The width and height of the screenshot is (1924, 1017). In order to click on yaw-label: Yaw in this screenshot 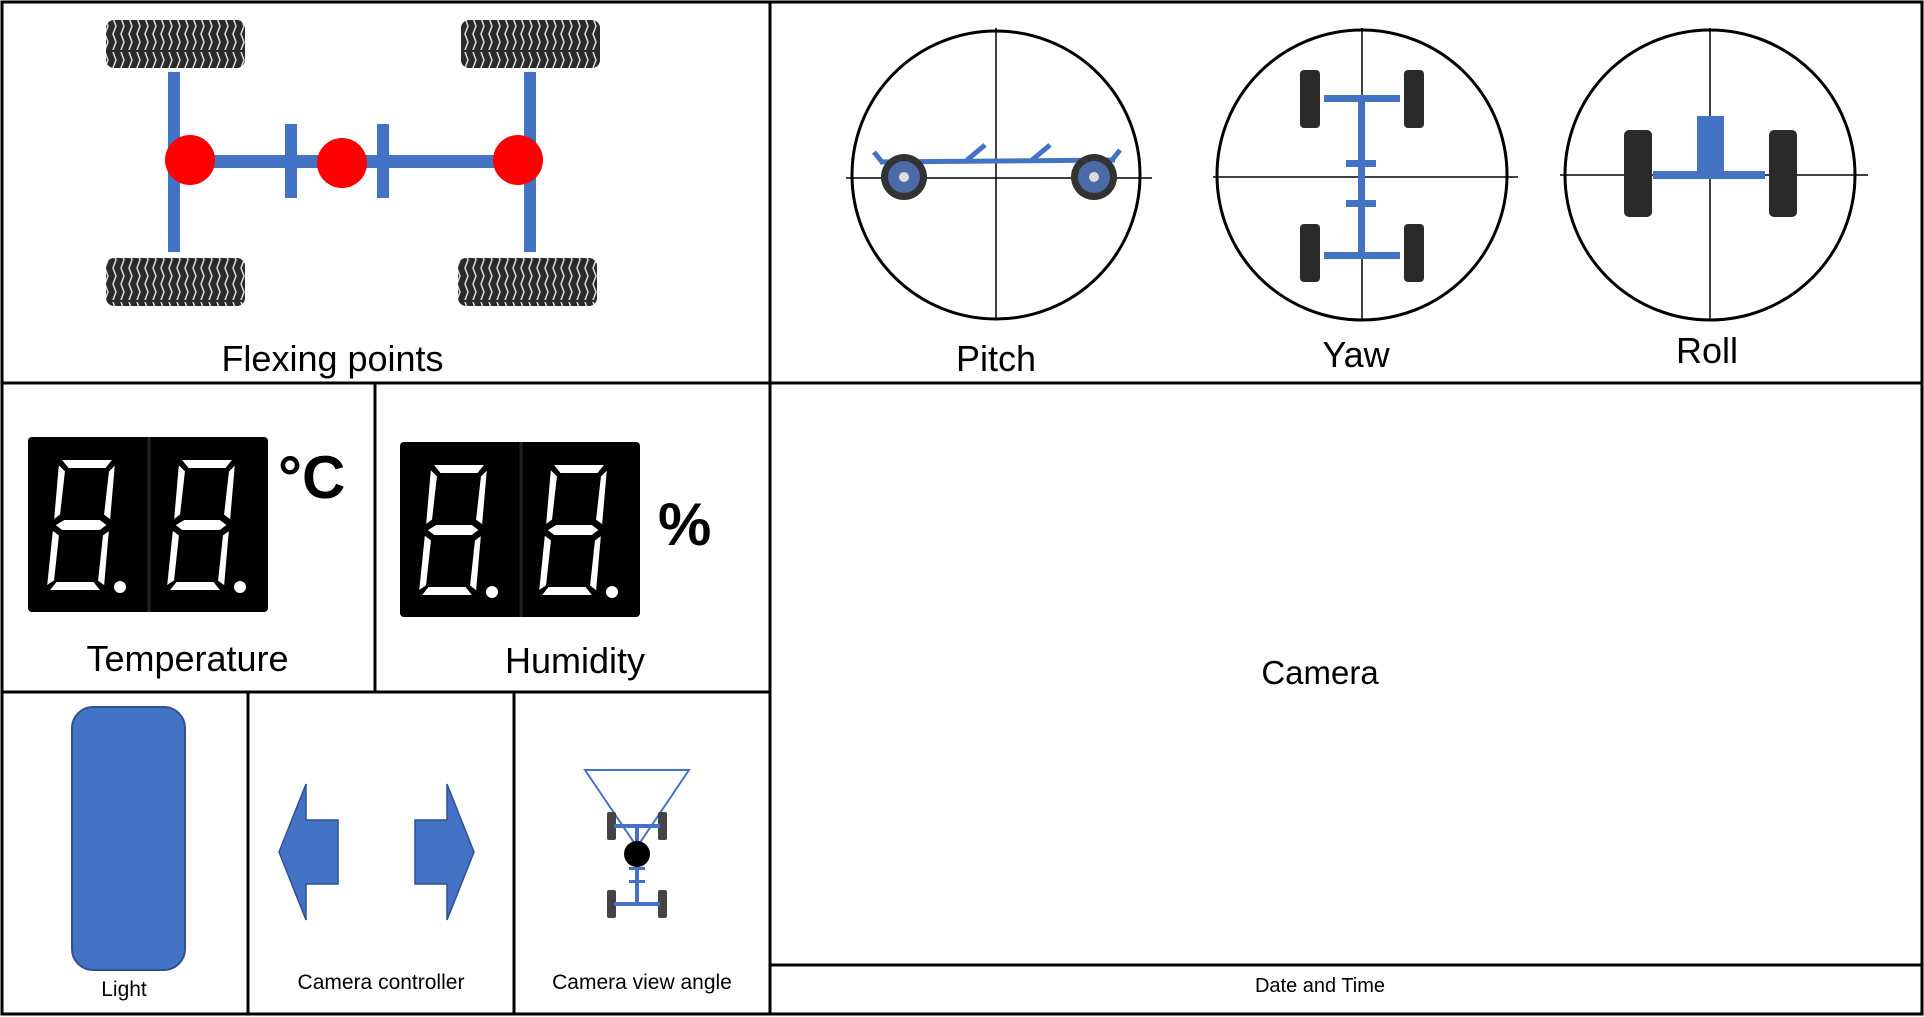, I will do `click(1356, 354)`.